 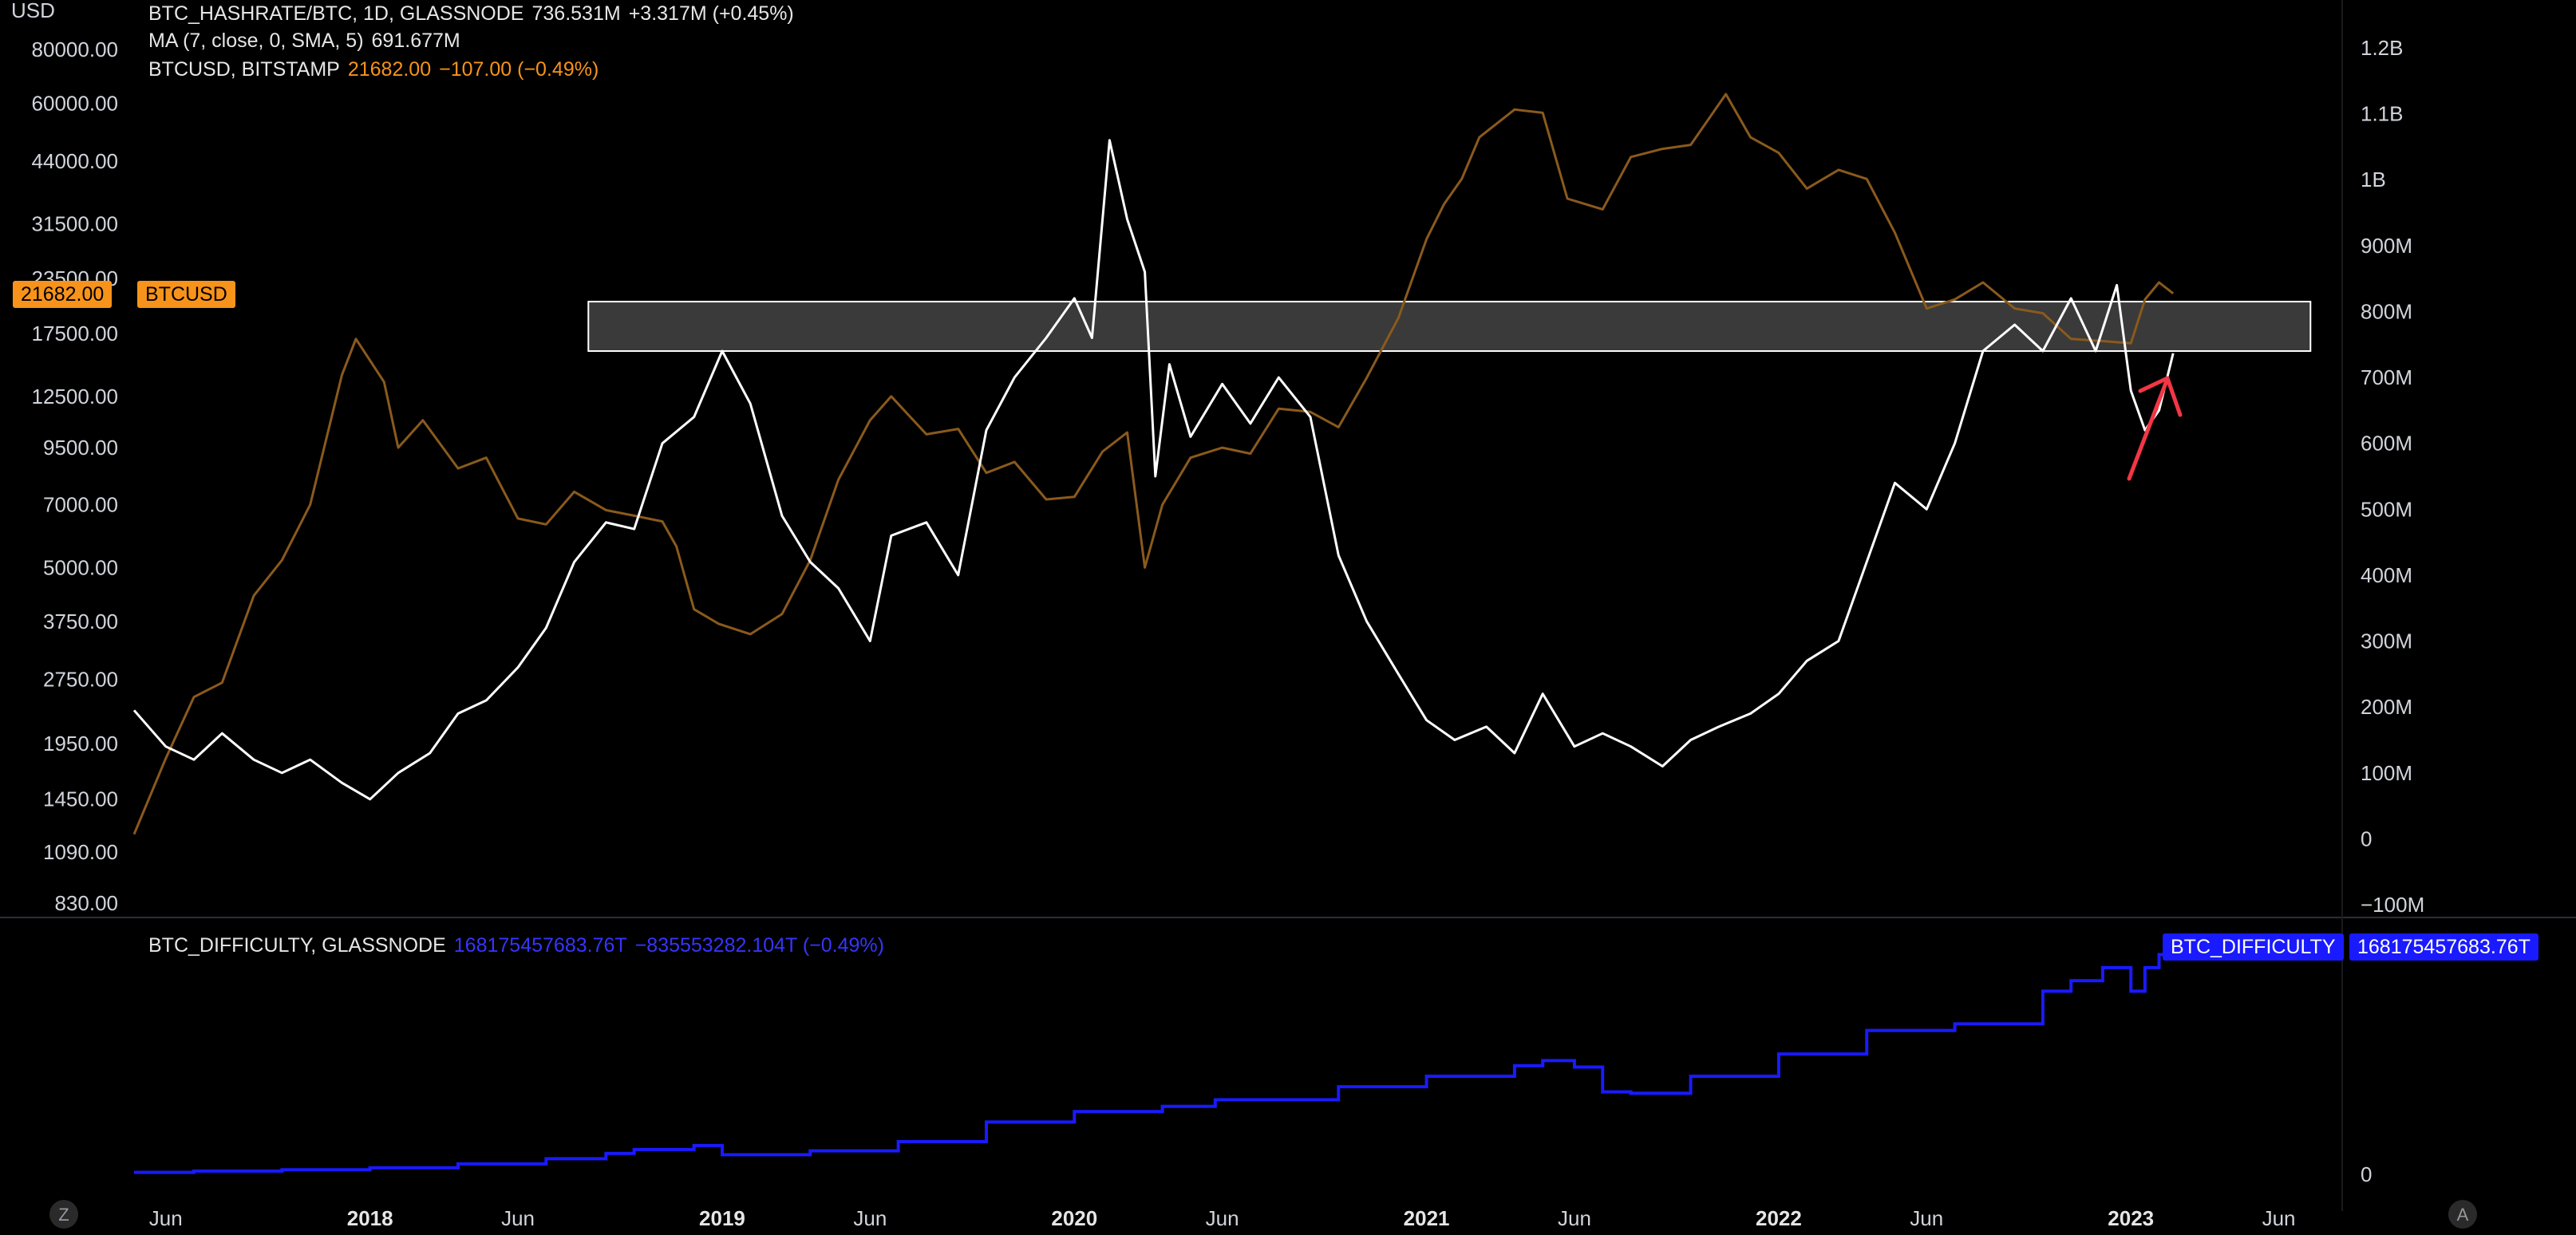 I want to click on x-tick-label: 2021, so click(x=1427, y=1218).